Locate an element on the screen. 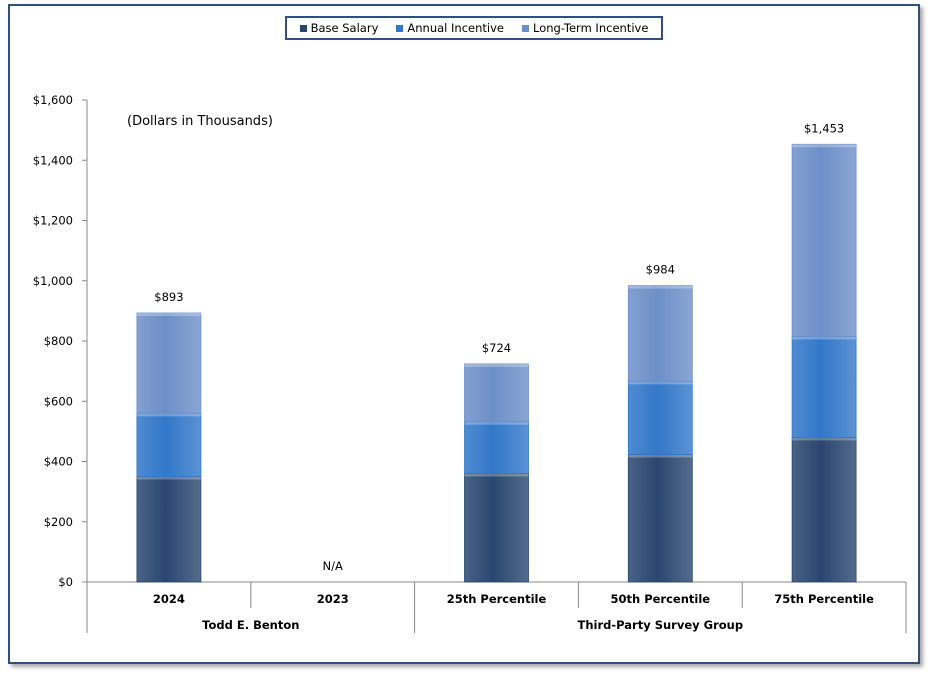 This screenshot has width=930, height=679. bar-total-label: $893 is located at coordinates (168, 297).